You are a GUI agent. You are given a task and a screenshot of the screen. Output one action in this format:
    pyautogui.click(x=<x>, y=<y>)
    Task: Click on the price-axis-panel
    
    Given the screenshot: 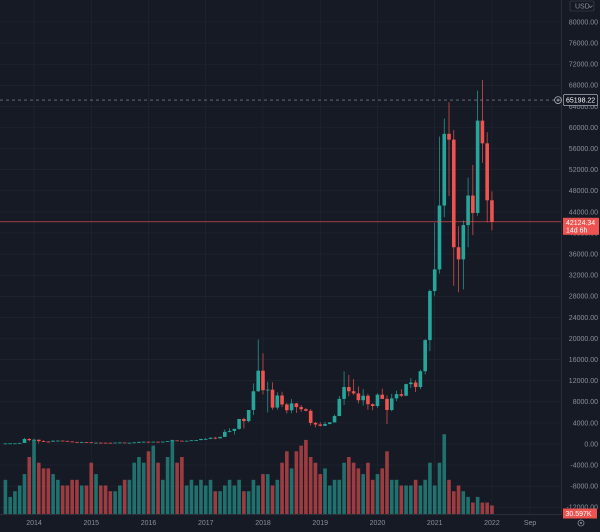 What is the action you would take?
    pyautogui.click(x=581, y=266)
    